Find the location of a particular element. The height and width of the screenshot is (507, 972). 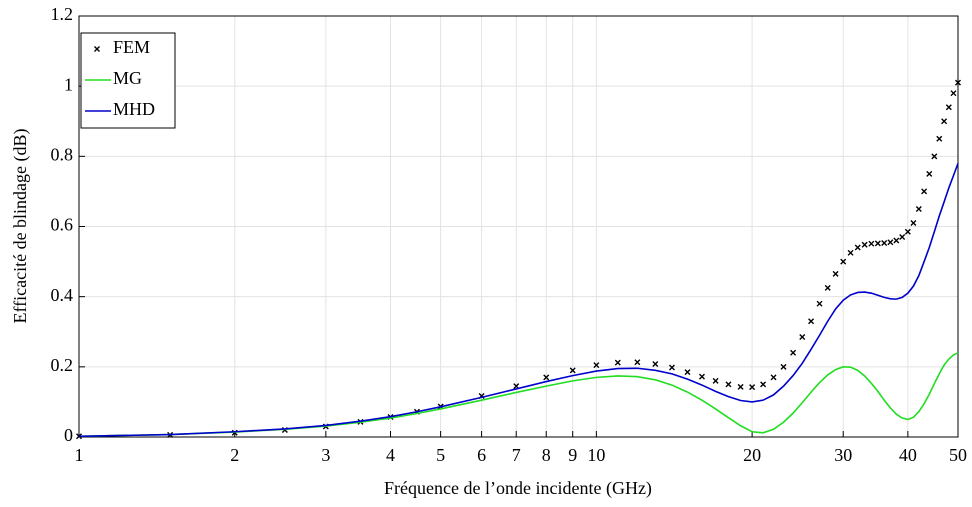

x-tick-label: 4 is located at coordinates (390, 455).